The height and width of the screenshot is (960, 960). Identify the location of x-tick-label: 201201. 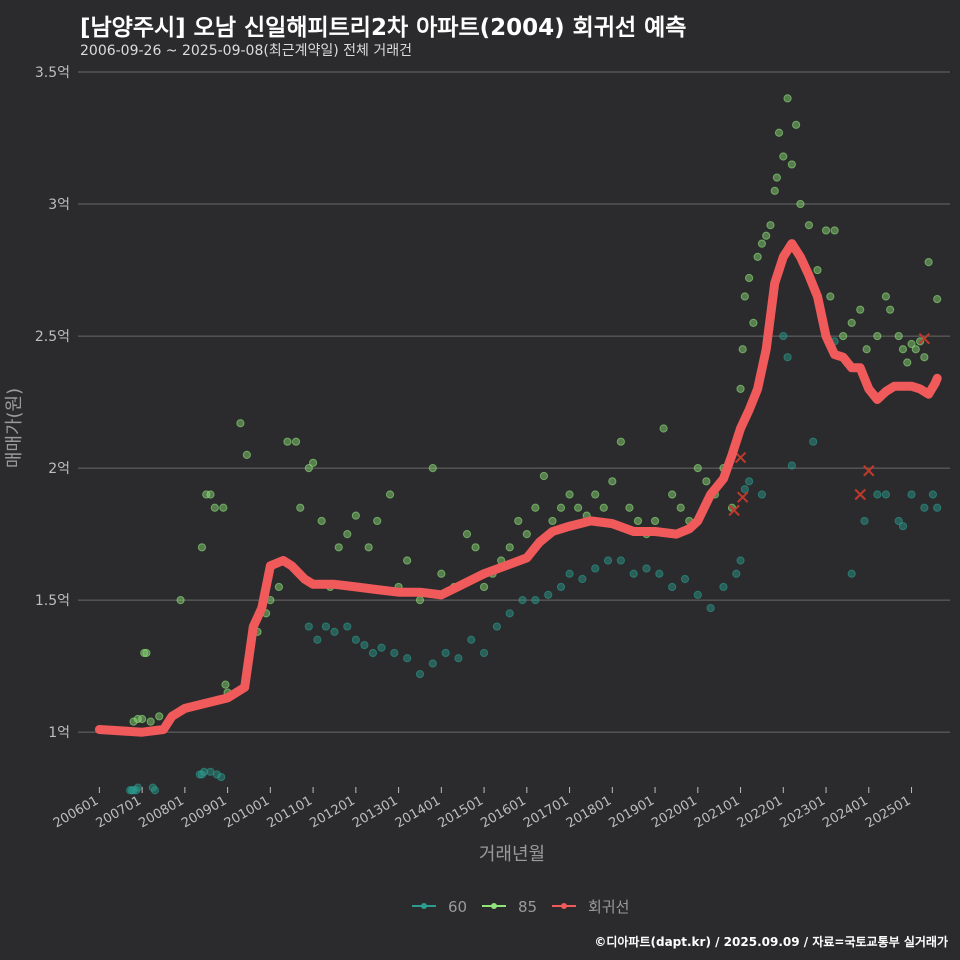
(332, 812).